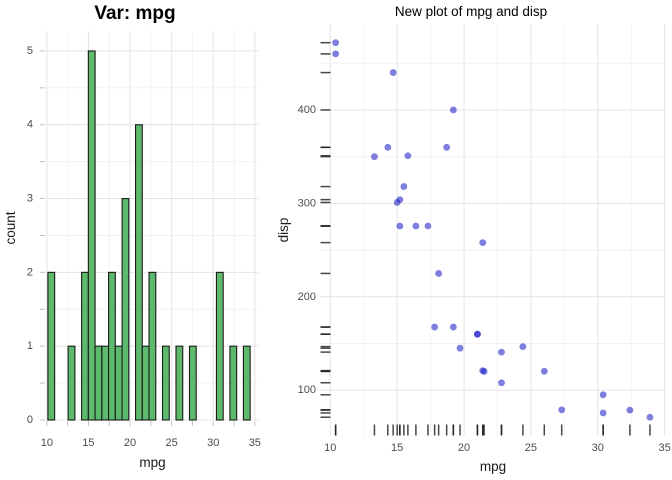  I want to click on scatter-y-tick-label: 200, so click(307, 297).